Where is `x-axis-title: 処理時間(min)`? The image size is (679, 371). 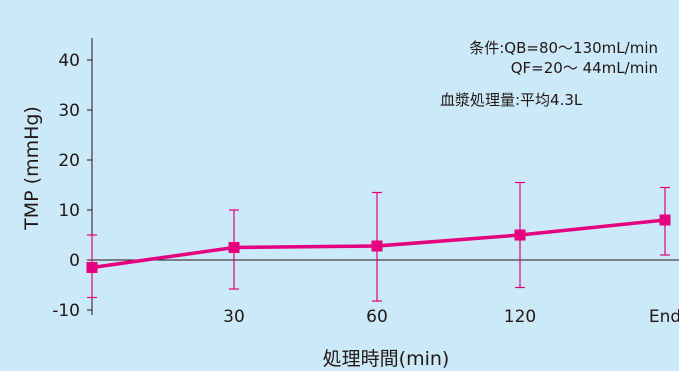
x-axis-title: 処理時間(min) is located at coordinates (386, 359).